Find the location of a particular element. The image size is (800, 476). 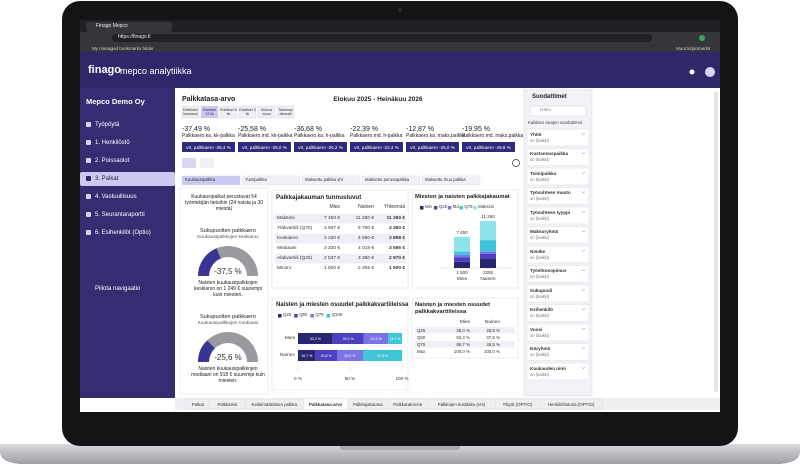

nav-item: 6. Esihenkilöt (Optio) is located at coordinates (123, 232).